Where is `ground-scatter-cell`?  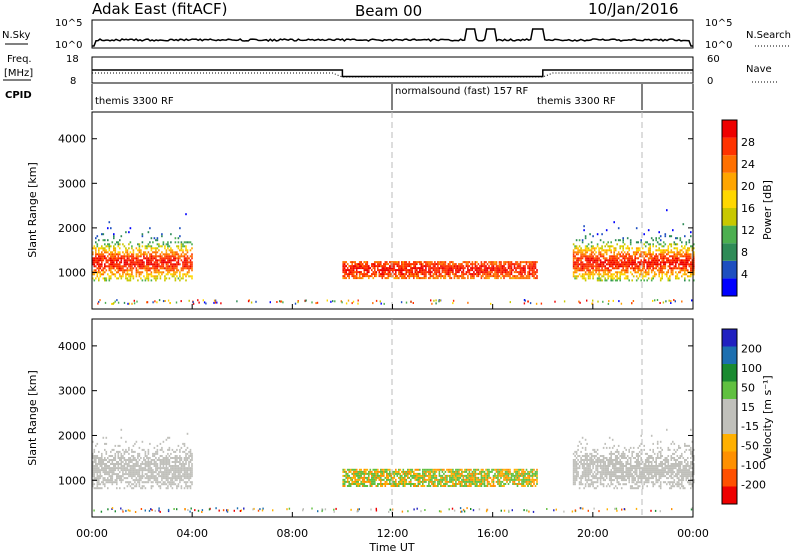
ground-scatter-cell is located at coordinates (439, 300).